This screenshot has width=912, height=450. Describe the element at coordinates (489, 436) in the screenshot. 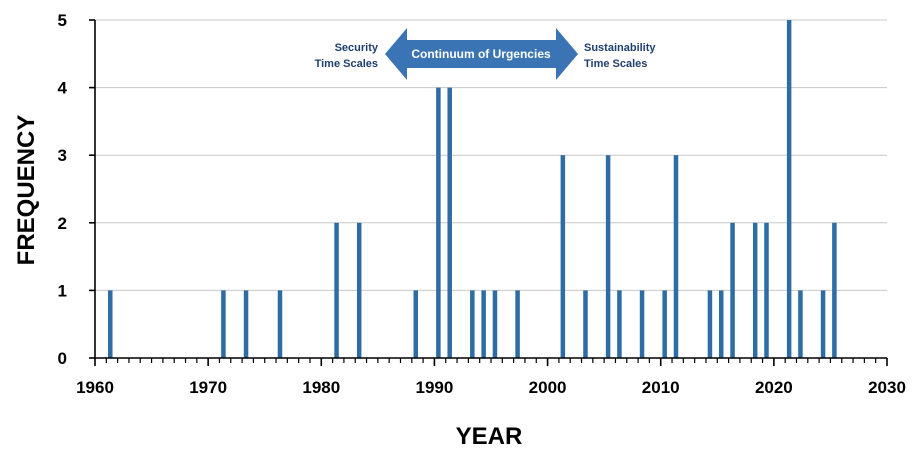

I see `x-axis-title: YEAR` at that location.